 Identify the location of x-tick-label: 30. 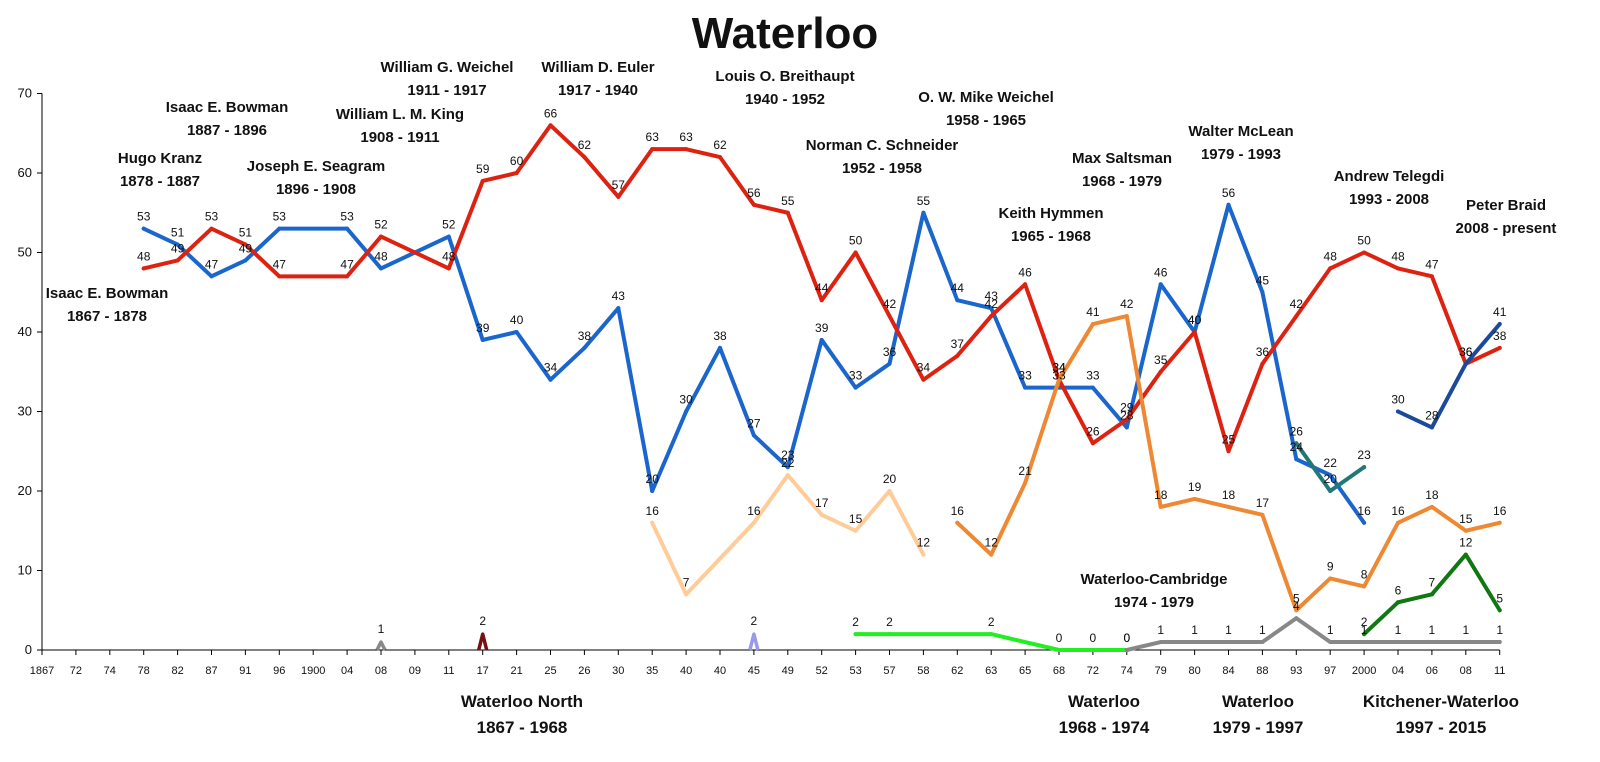
(618, 671).